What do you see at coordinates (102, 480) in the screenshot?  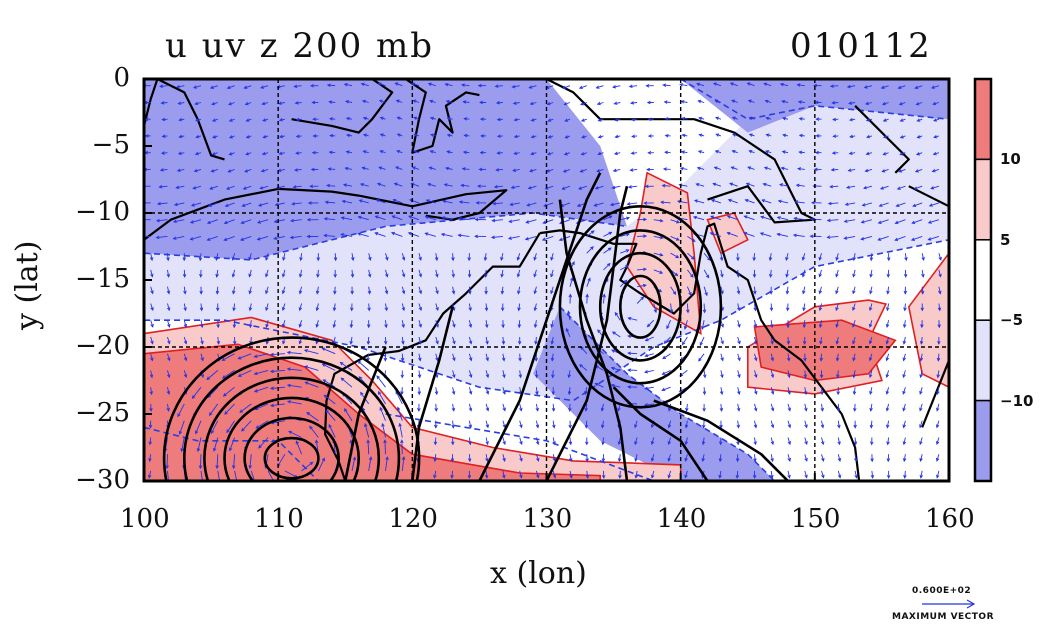 I see `y-tick-label: −30` at bounding box center [102, 480].